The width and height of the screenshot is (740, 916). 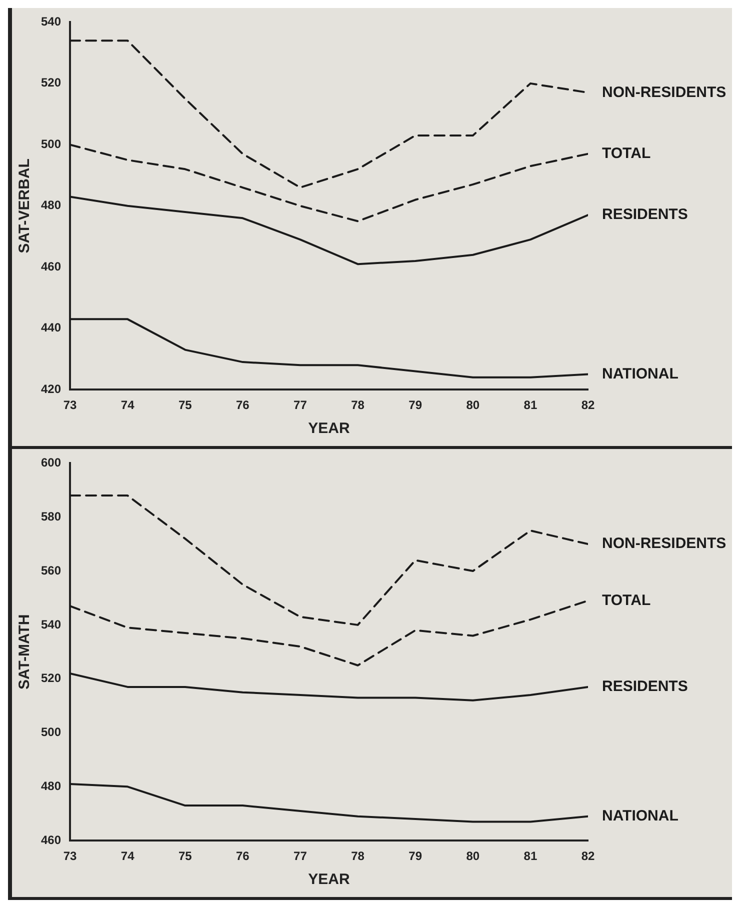 I want to click on y-axis-title: SAT-VERBAL, so click(x=25, y=206).